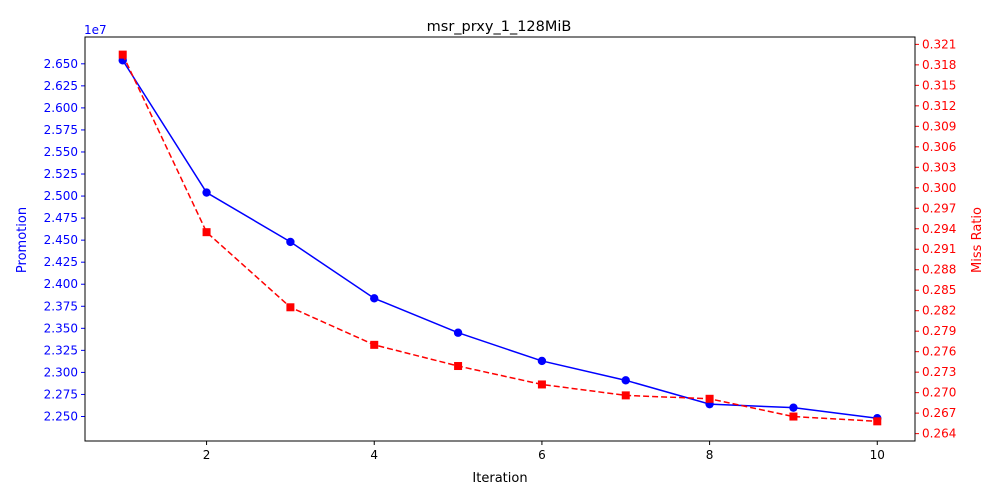 The image size is (1000, 500). What do you see at coordinates (939, 413) in the screenshot?
I see `right-tick-label: 0.267` at bounding box center [939, 413].